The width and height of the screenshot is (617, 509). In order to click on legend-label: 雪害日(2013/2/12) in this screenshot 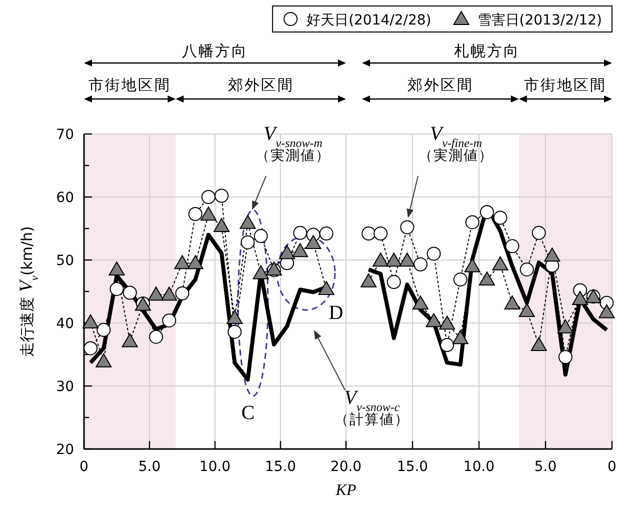, I will do `click(539, 20)`.